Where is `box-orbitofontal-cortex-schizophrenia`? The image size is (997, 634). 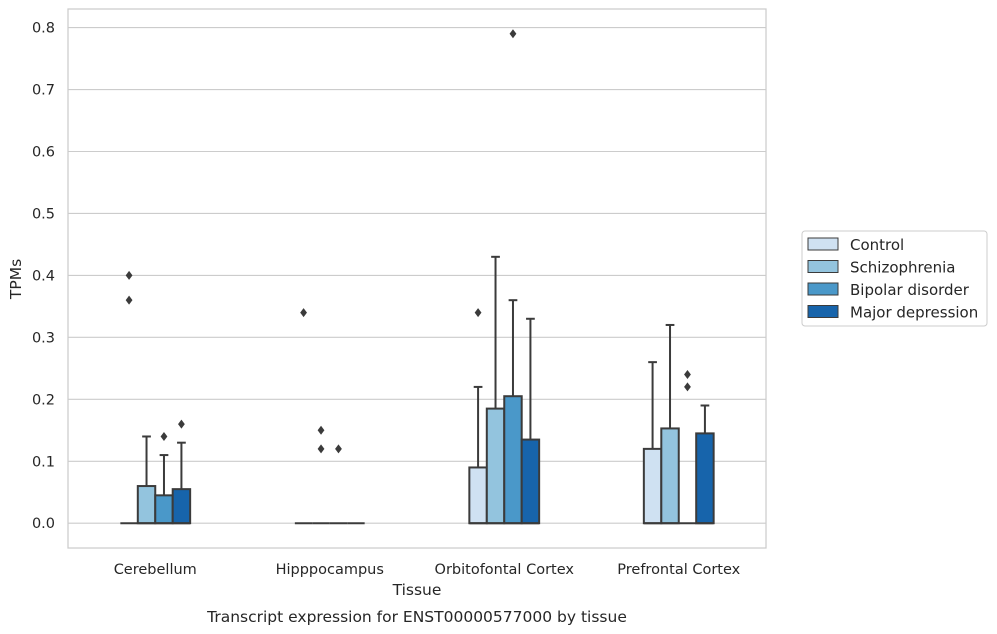 box-orbitofontal-cortex-schizophrenia is located at coordinates (495, 390).